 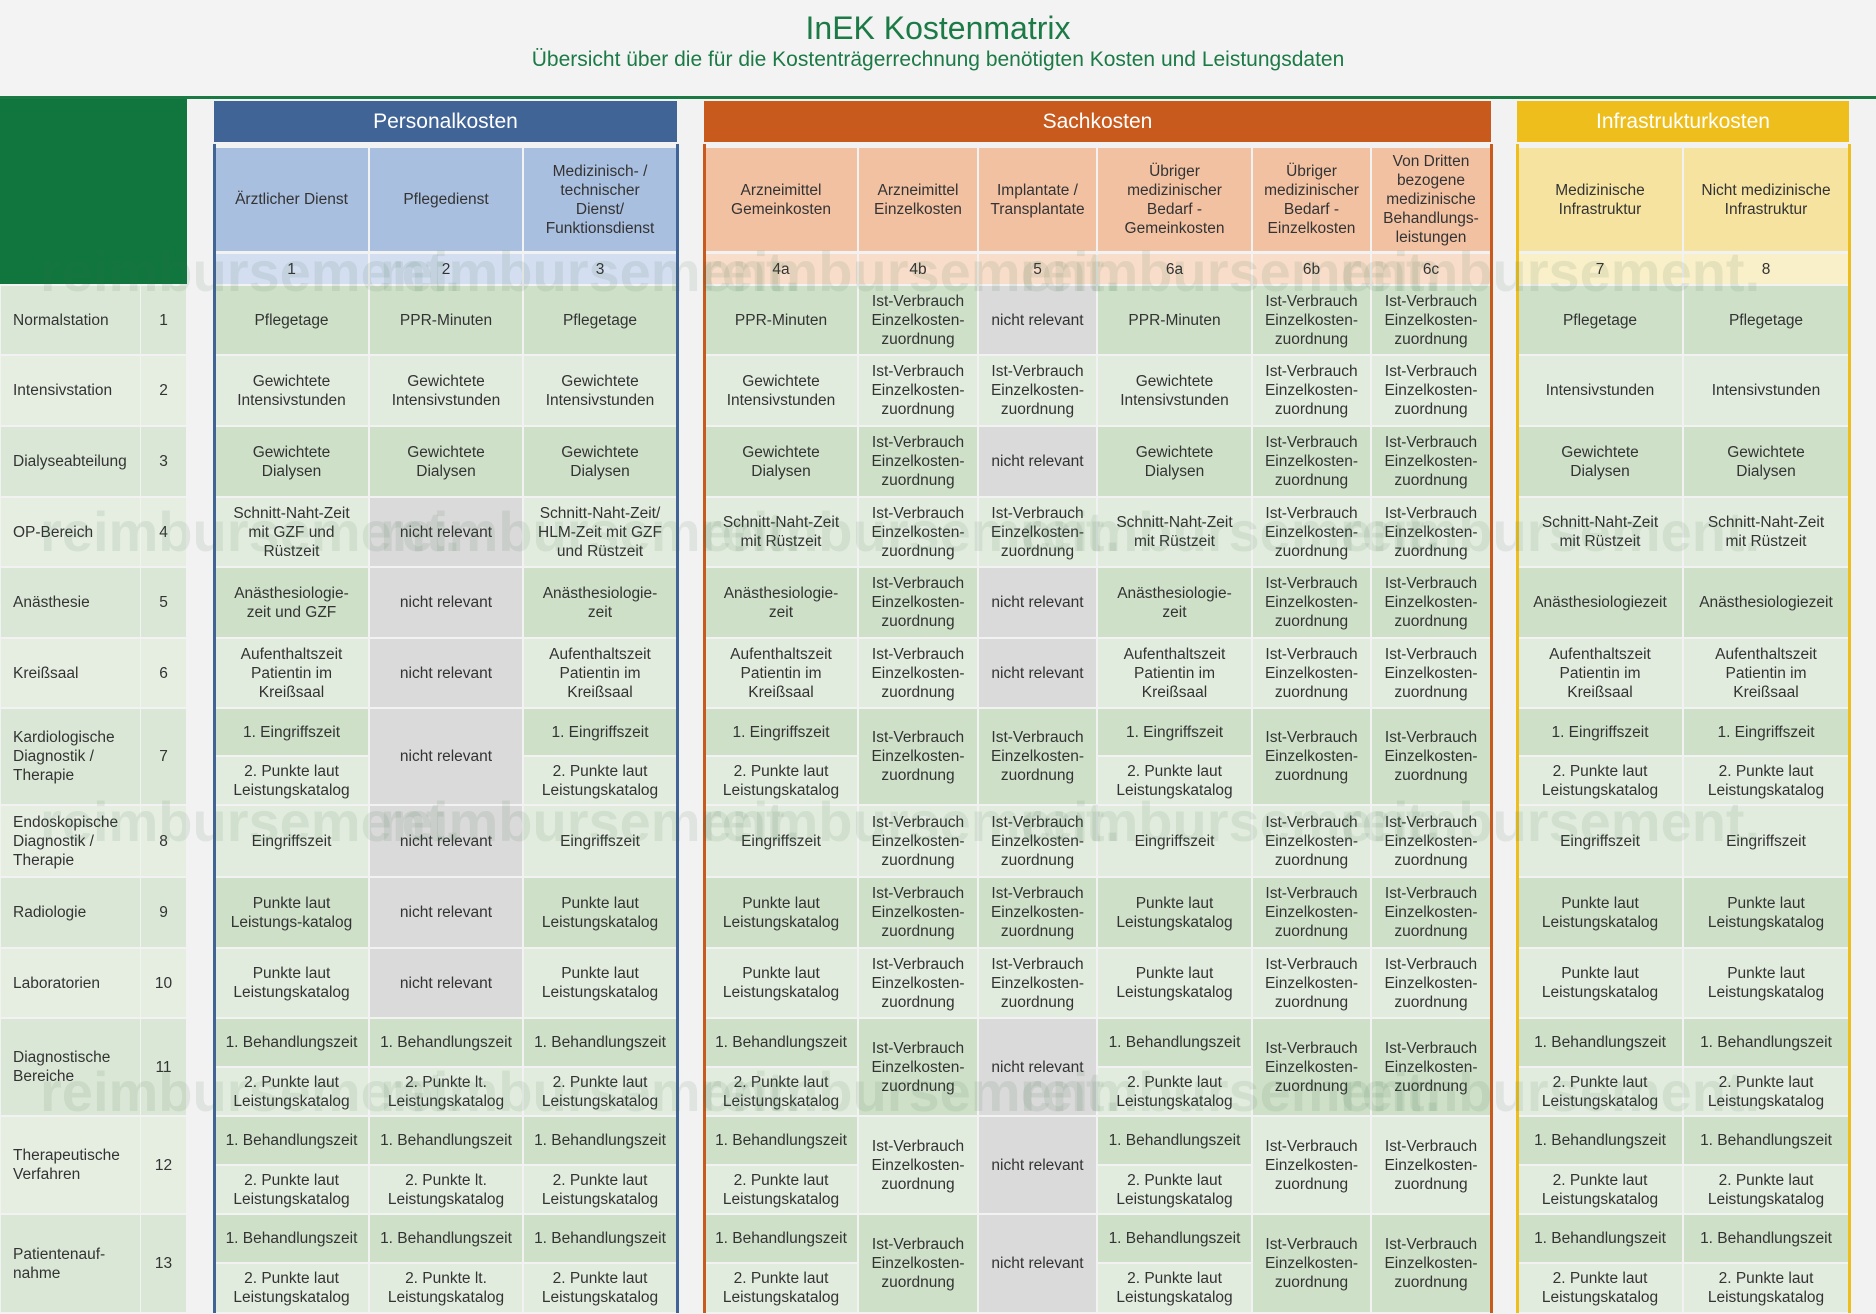 I want to click on corner-block, so click(x=93, y=191).